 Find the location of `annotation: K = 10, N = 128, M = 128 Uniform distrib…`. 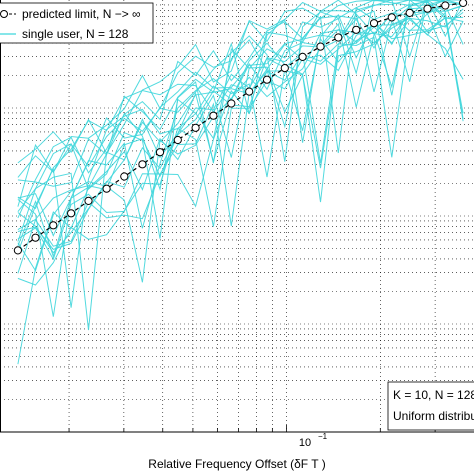

annotation: K = 10, N = 128, M = 128 Uniform distrib… is located at coordinates (430, 406).